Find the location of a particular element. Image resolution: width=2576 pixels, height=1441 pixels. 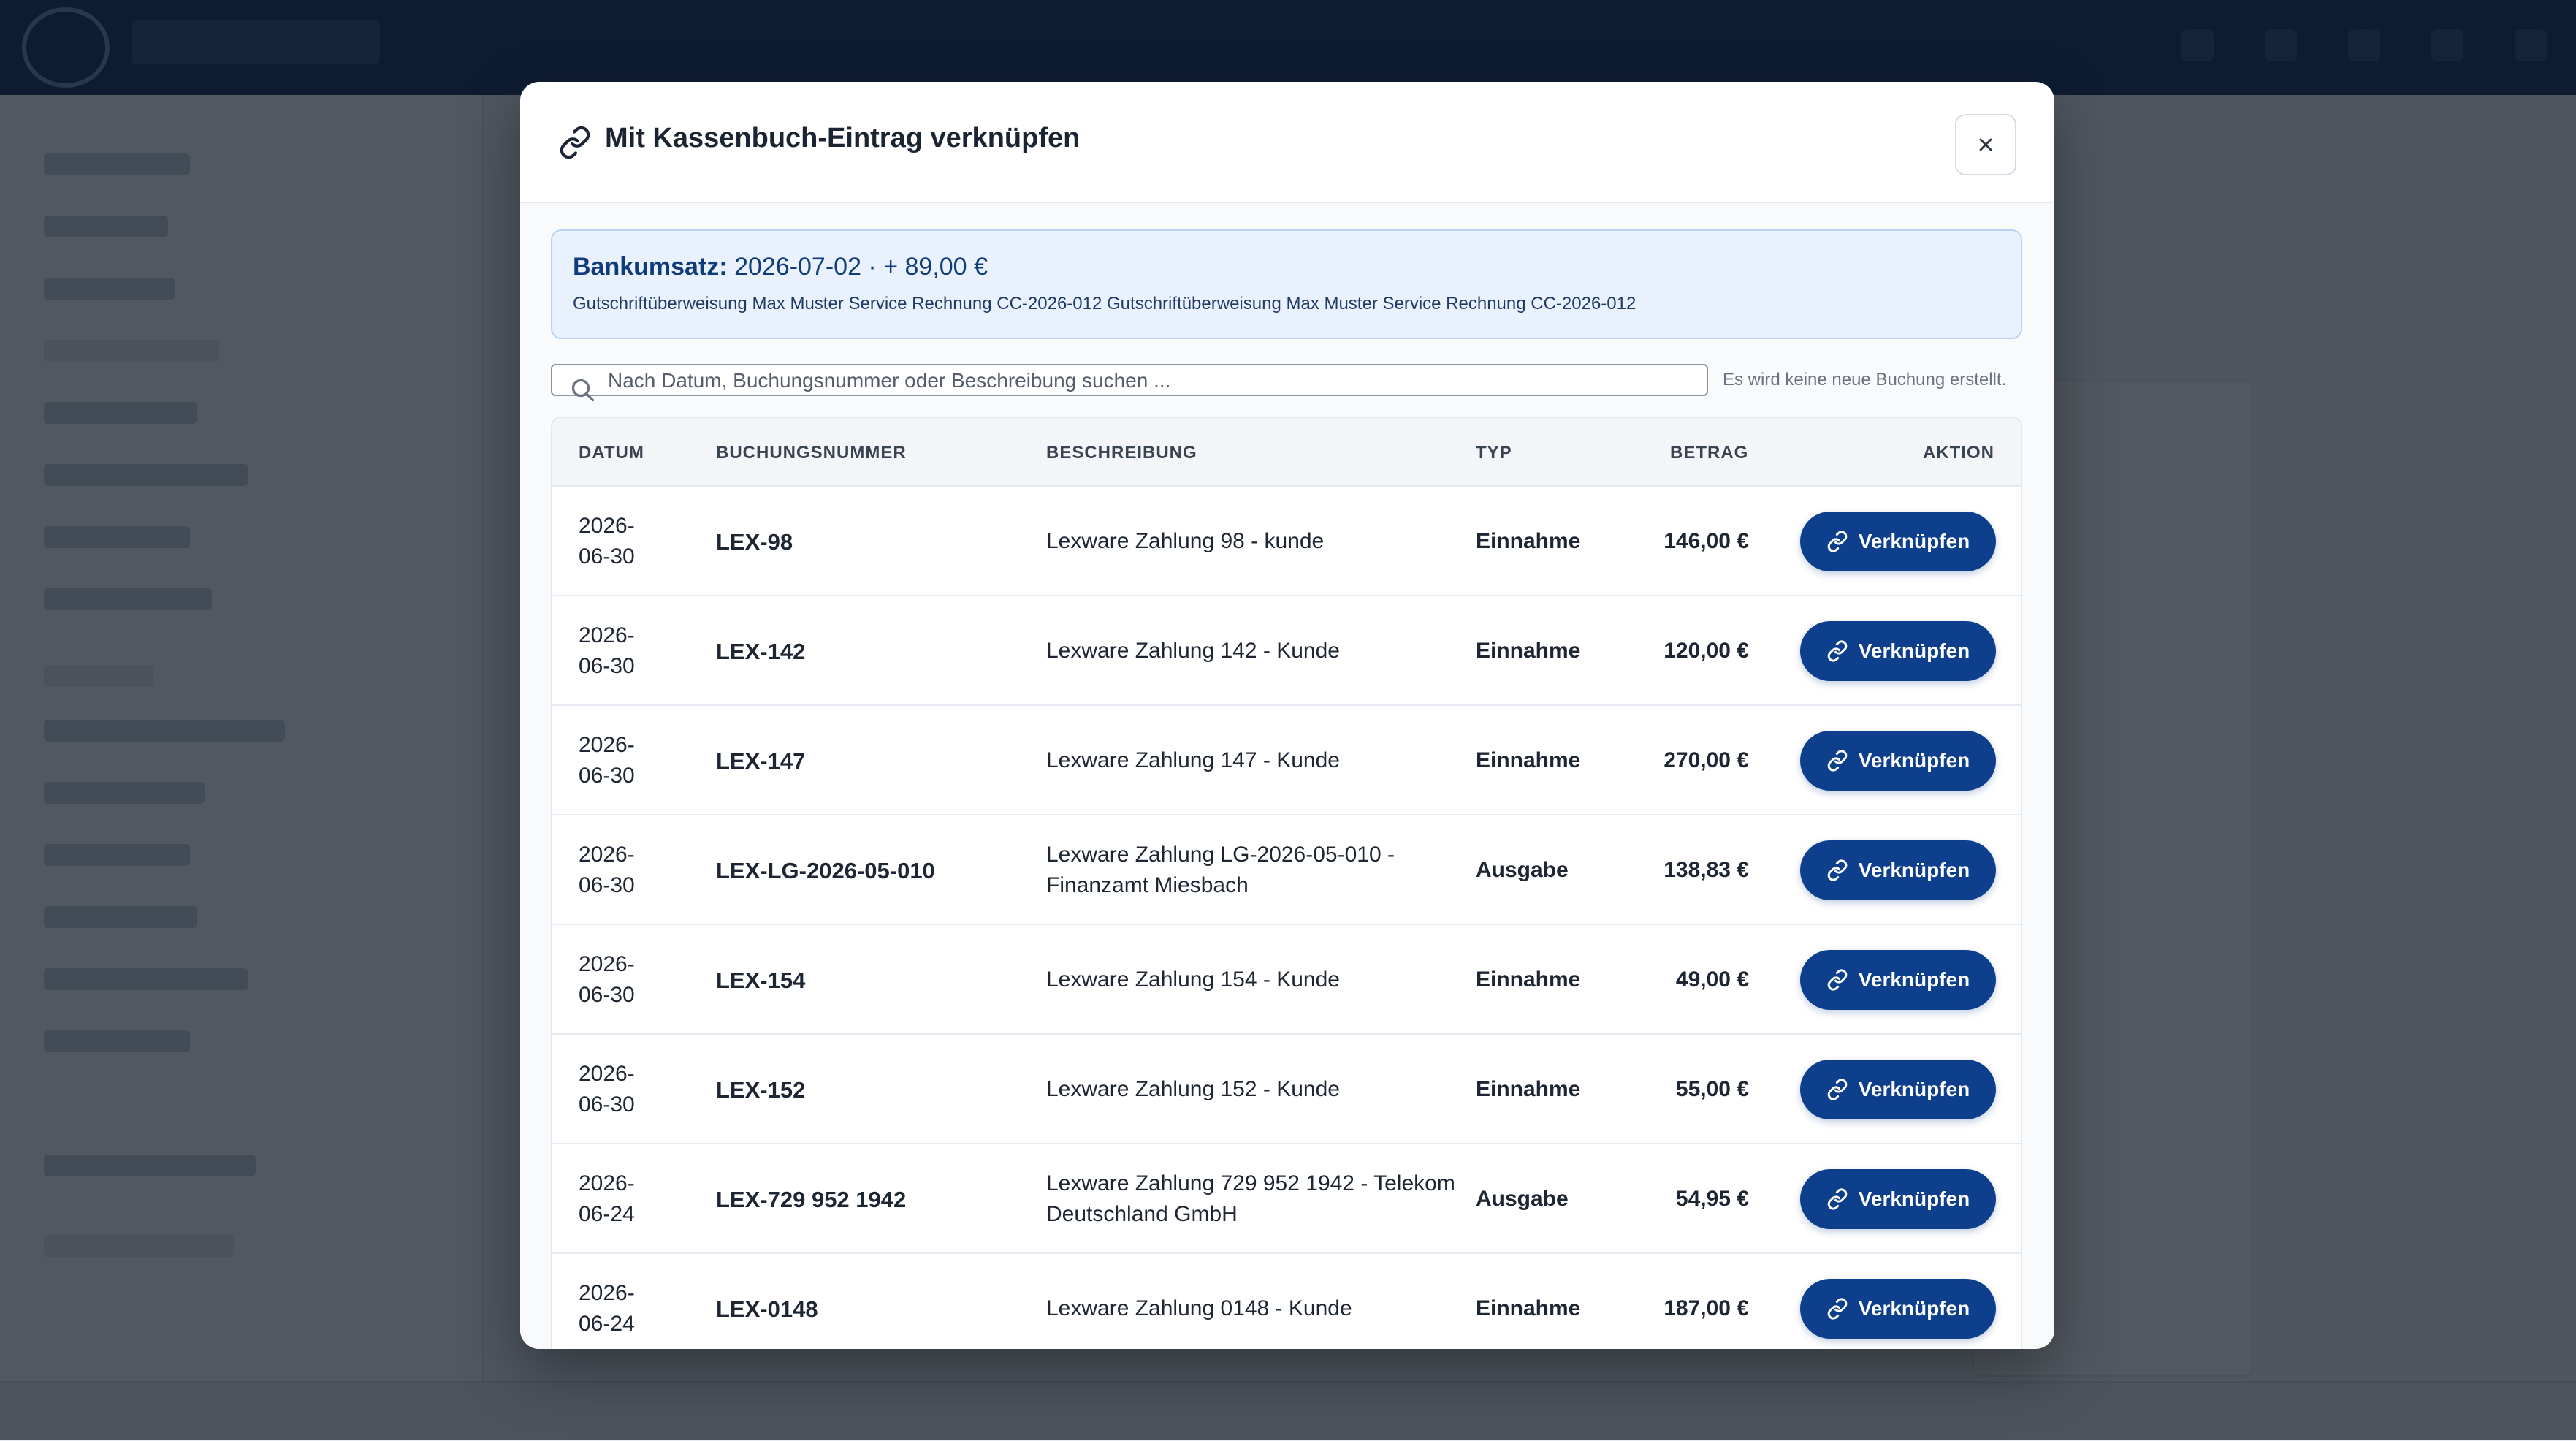

entry-amount: 55,00 € is located at coordinates (1712, 1089).